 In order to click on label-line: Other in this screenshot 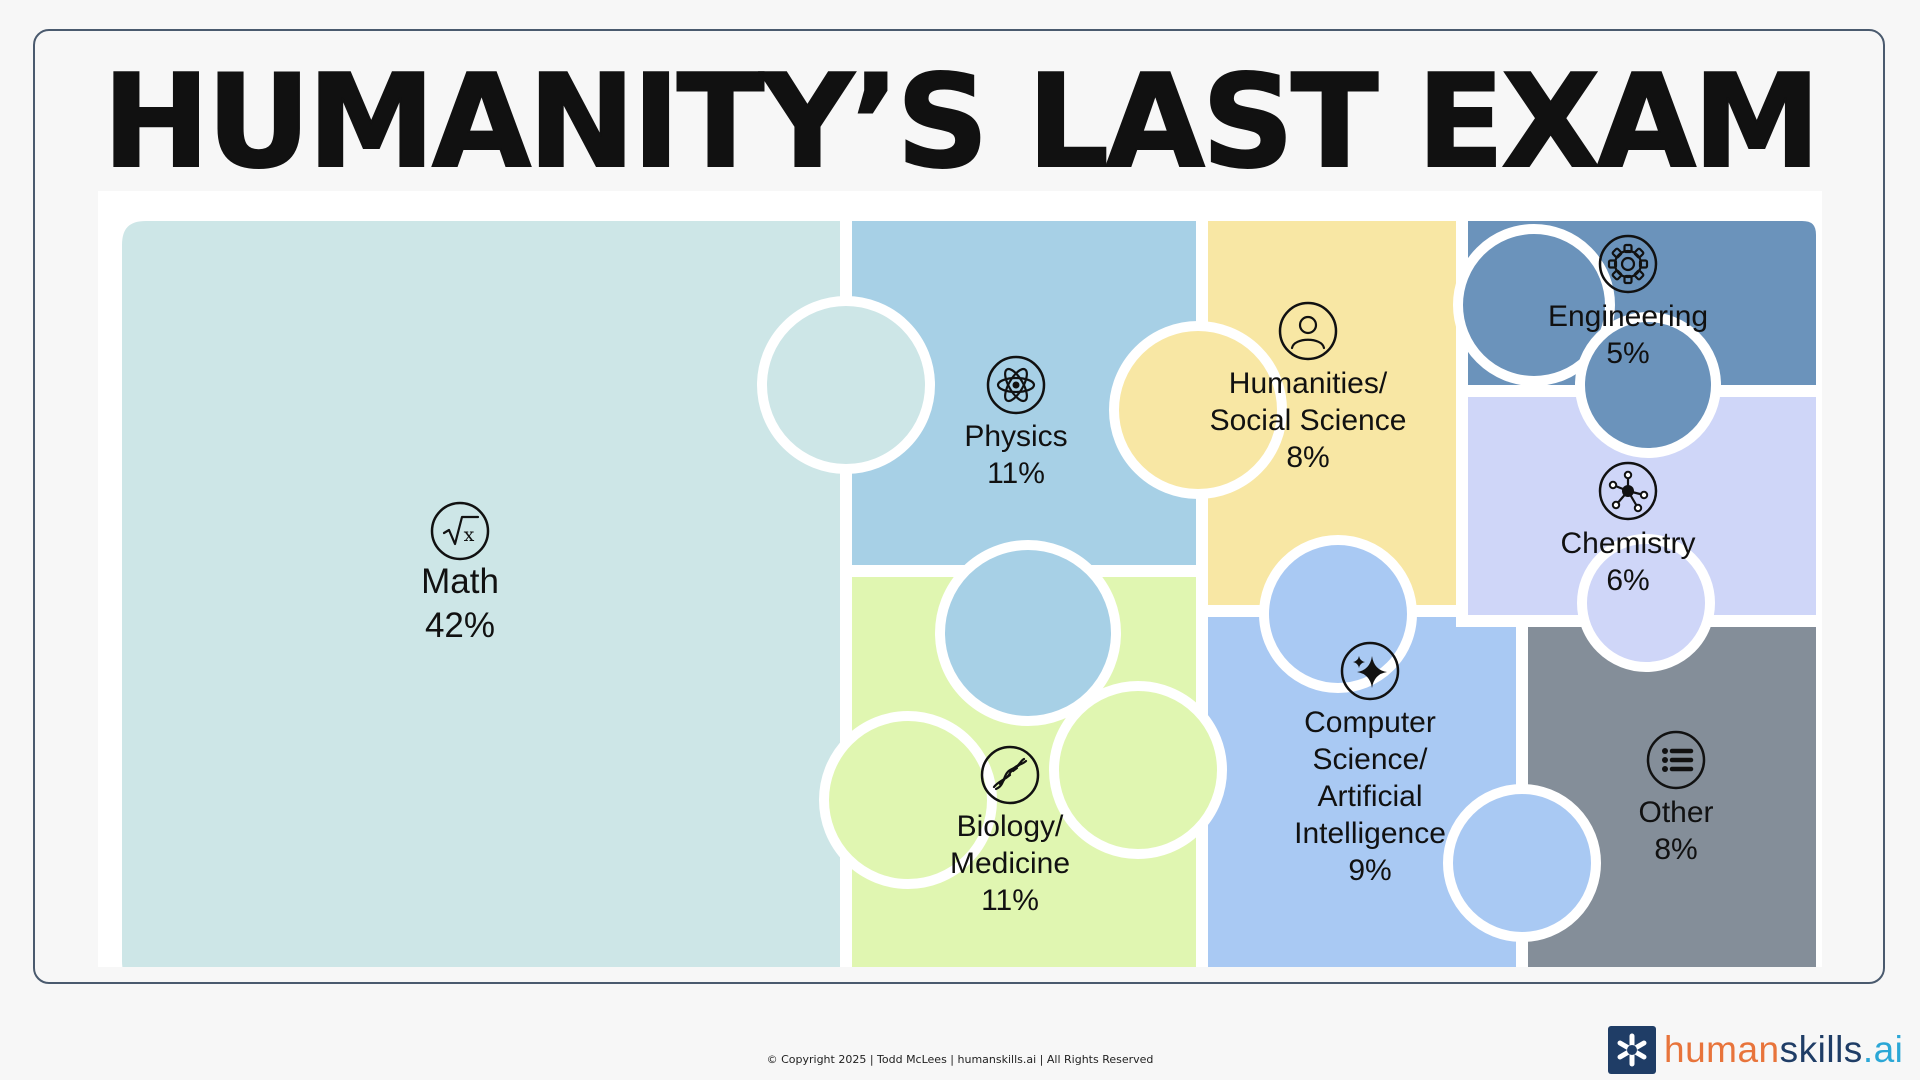, I will do `click(1675, 812)`.